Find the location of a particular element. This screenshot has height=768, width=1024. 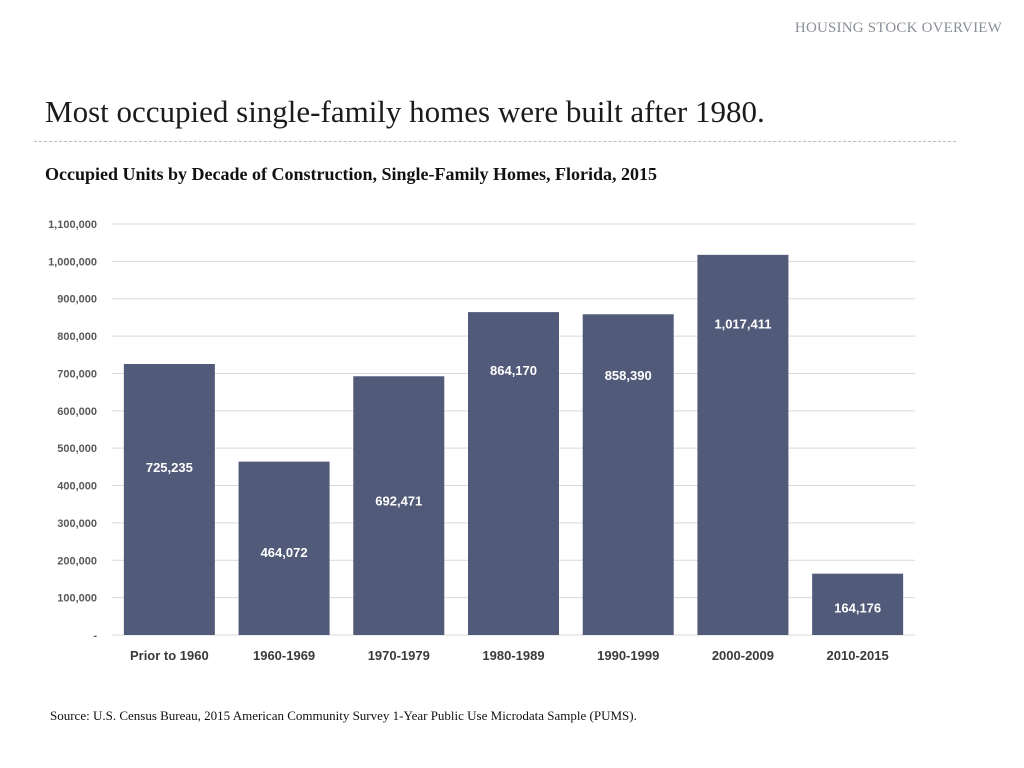

x-tick-label: 2000-2009 is located at coordinates (743, 655).